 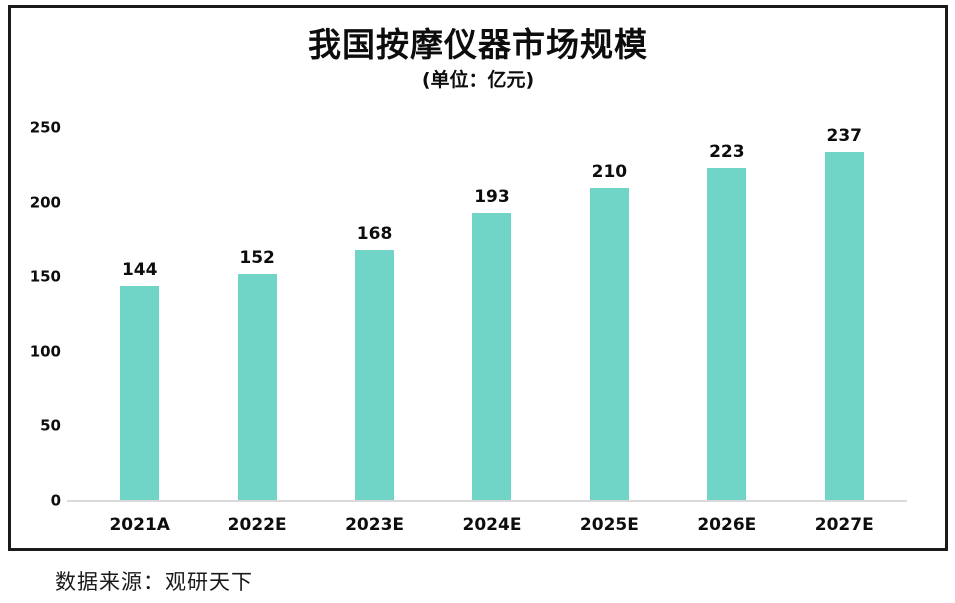 What do you see at coordinates (478, 44) in the screenshot?
I see `chart-title: 我国按摩仪器市场规模` at bounding box center [478, 44].